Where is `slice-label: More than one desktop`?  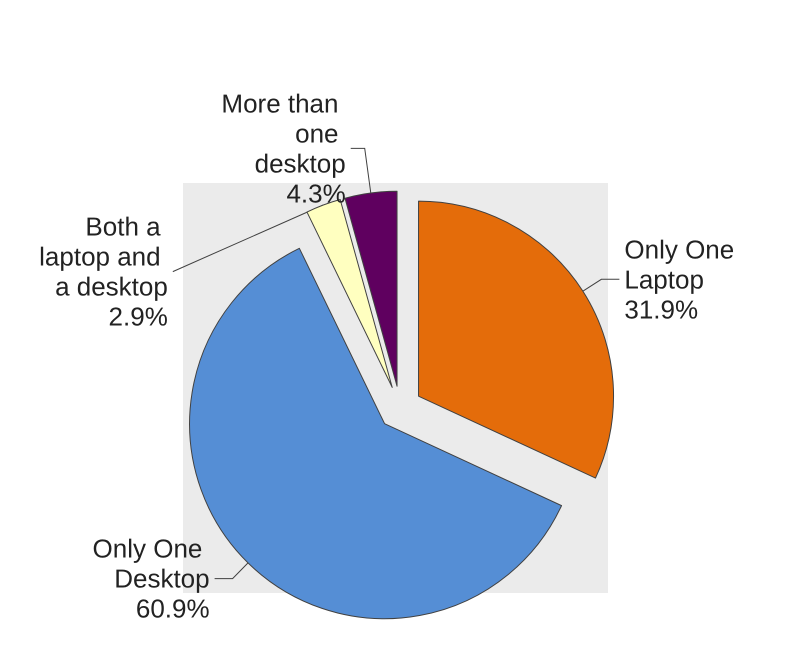
slice-label: More than one desktop is located at coordinates (283, 133).